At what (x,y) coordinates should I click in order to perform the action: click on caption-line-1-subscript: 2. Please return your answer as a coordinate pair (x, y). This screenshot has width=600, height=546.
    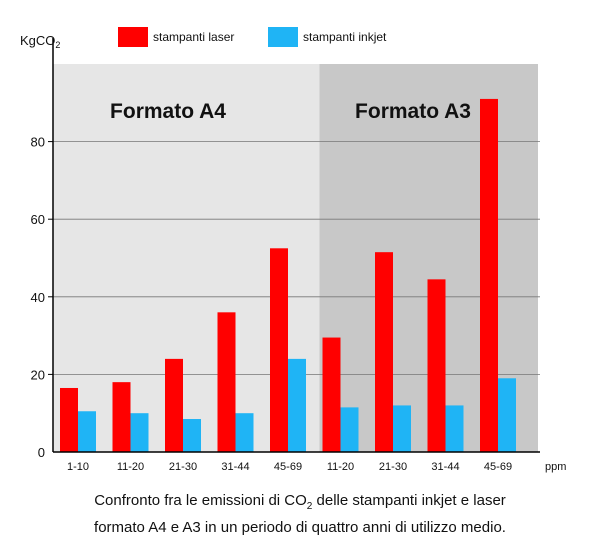
    Looking at the image, I should click on (309, 506).